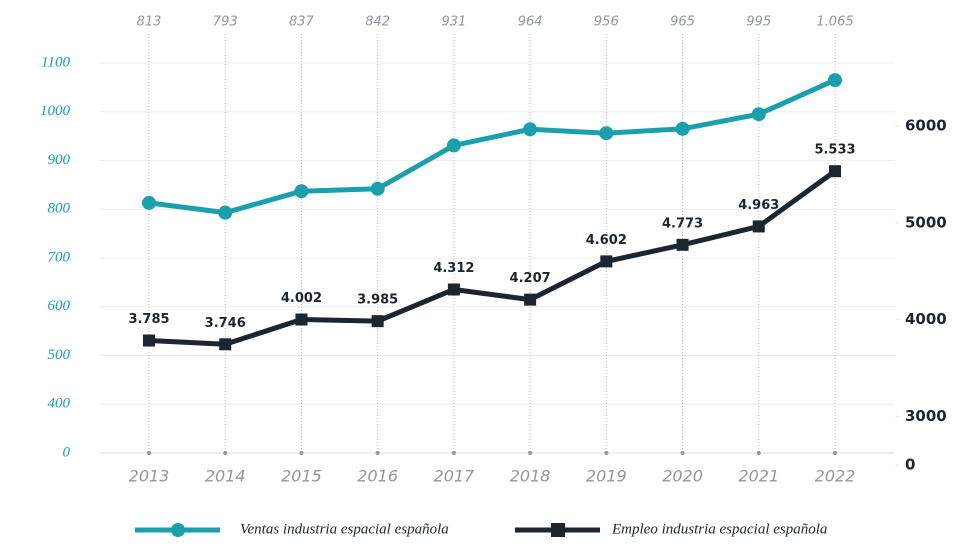 This screenshot has height=560, width=980. What do you see at coordinates (59, 257) in the screenshot?
I see `y-tick-label: 700` at bounding box center [59, 257].